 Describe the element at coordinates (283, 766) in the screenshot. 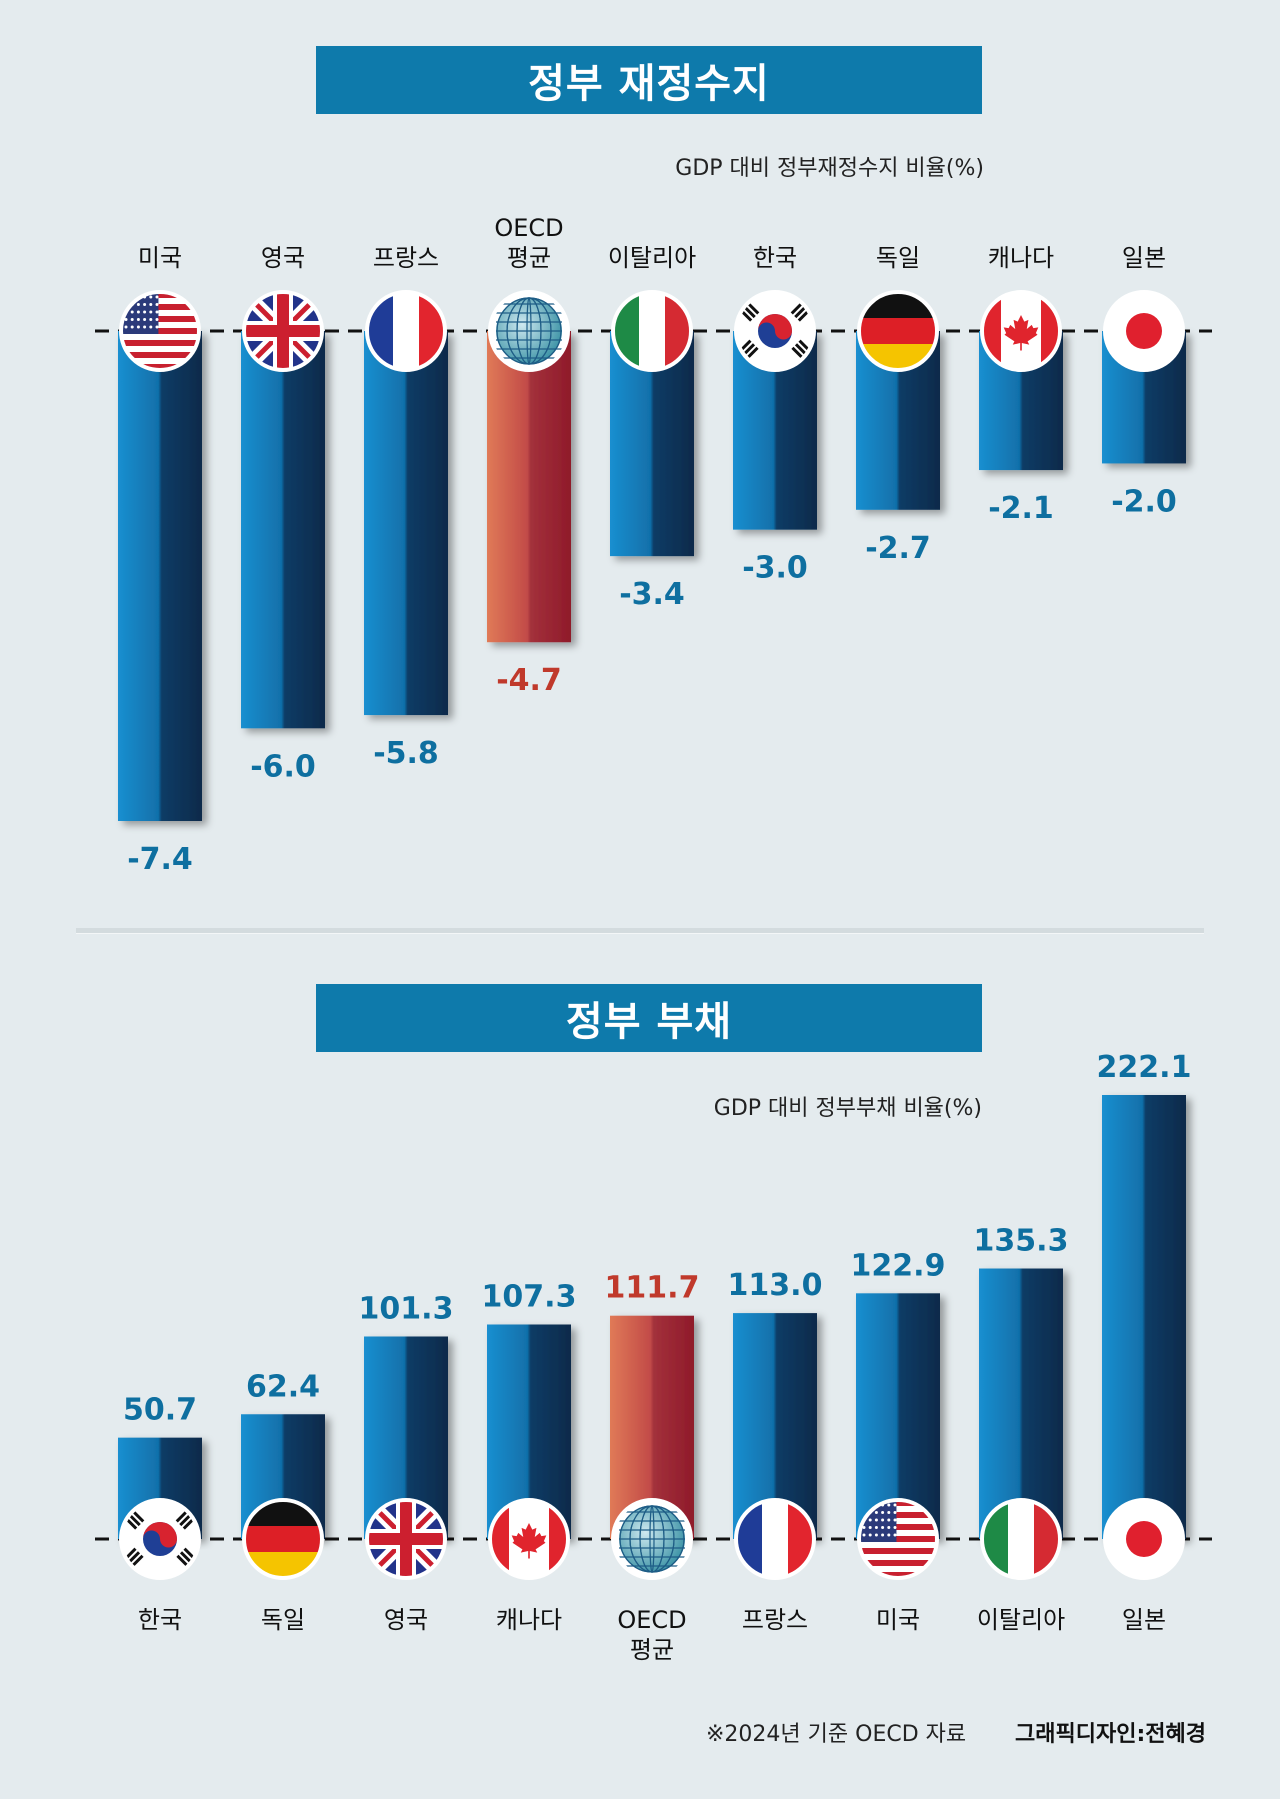

I see `data-label: -6.0` at that location.